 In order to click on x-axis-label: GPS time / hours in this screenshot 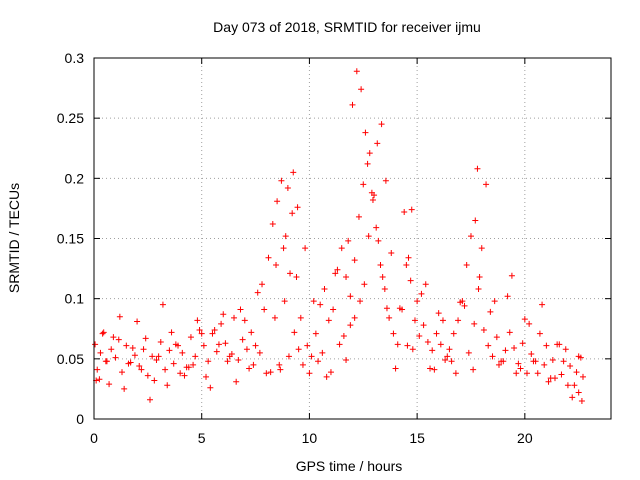, I will do `click(349, 466)`.